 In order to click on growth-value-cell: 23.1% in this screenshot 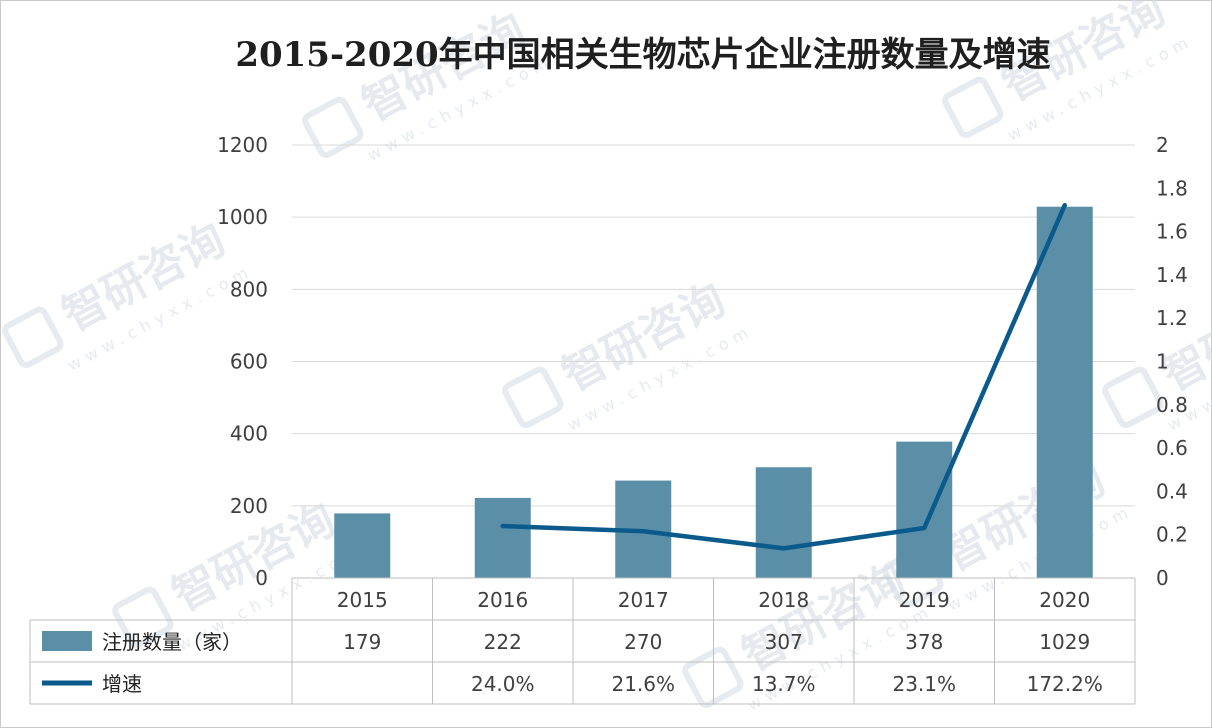, I will do `click(924, 684)`.